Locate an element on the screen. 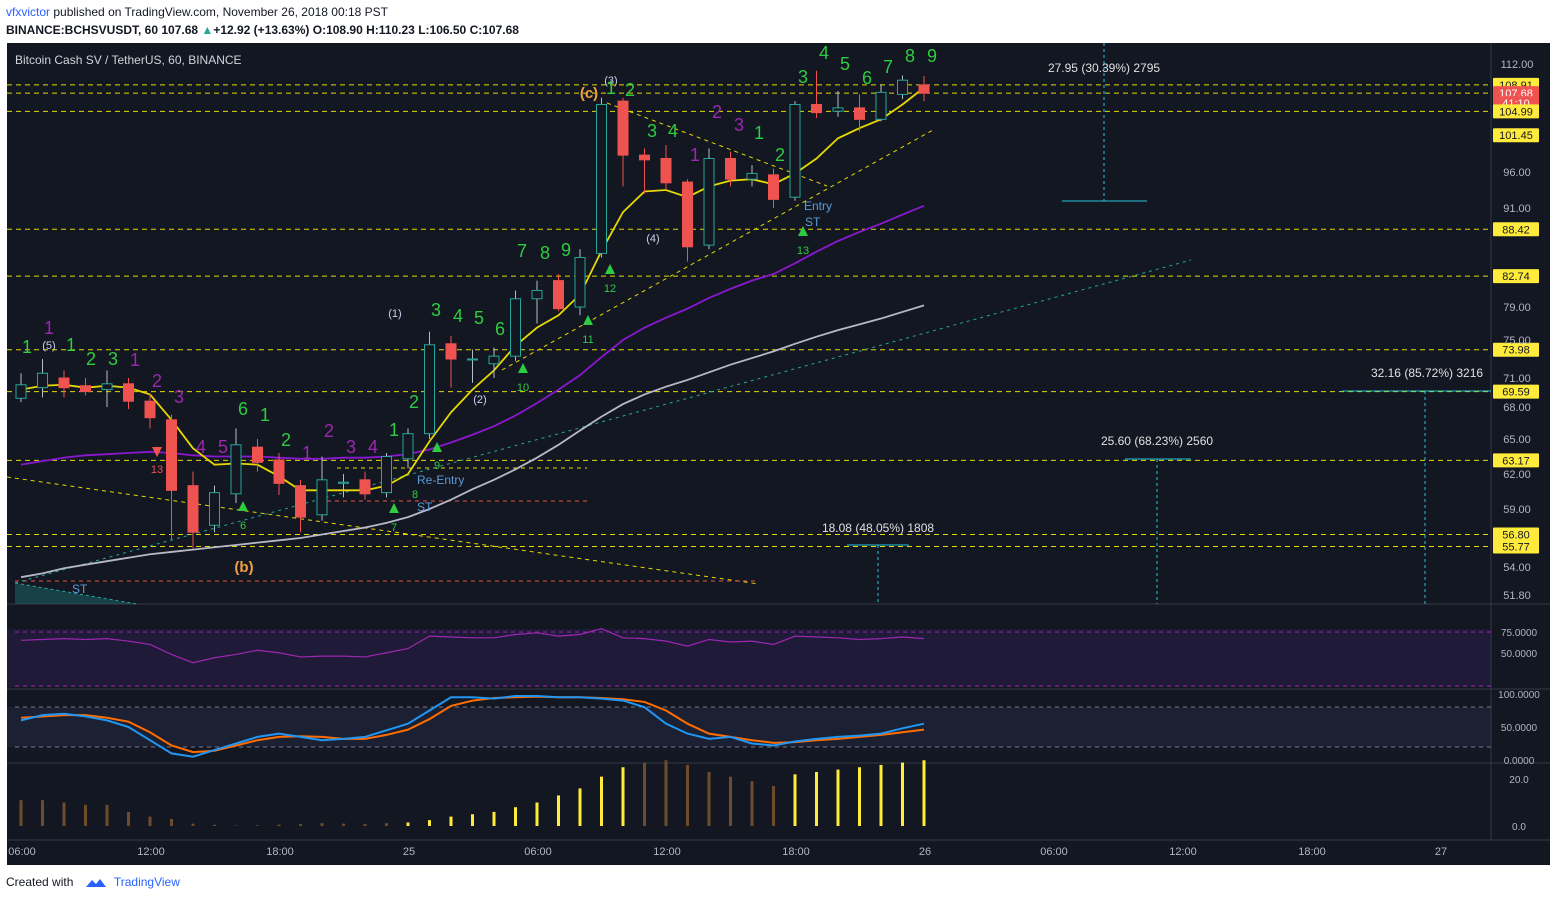 The height and width of the screenshot is (899, 1555). high-value: 110.23 is located at coordinates (396, 30).